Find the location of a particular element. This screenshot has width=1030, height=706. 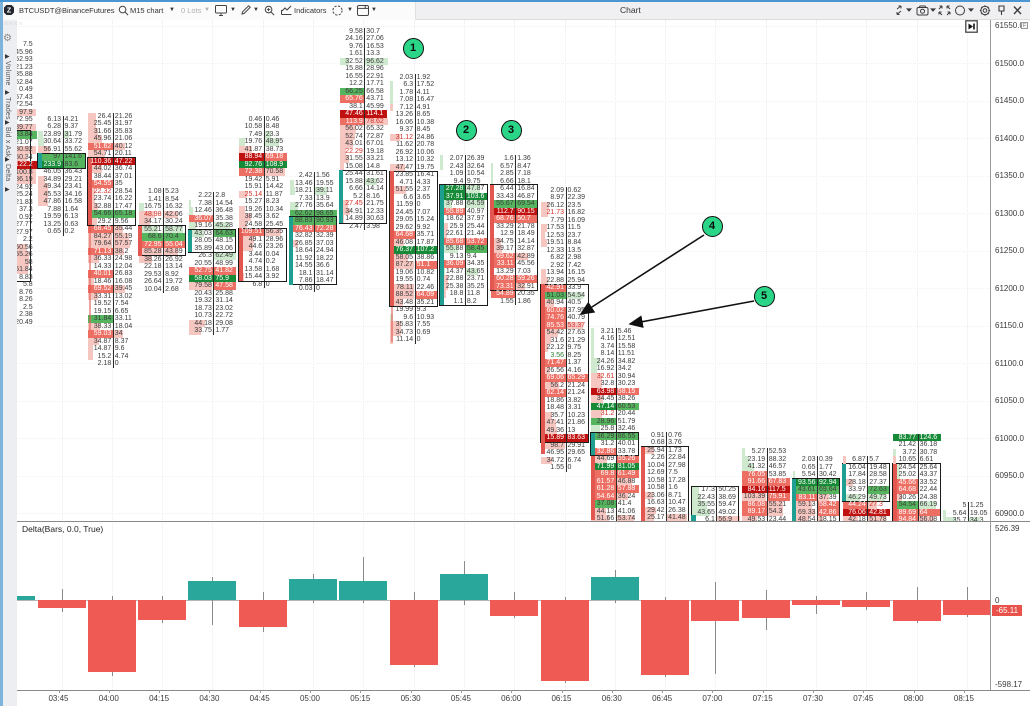

svg-text: Z is located at coordinates (9, 11).